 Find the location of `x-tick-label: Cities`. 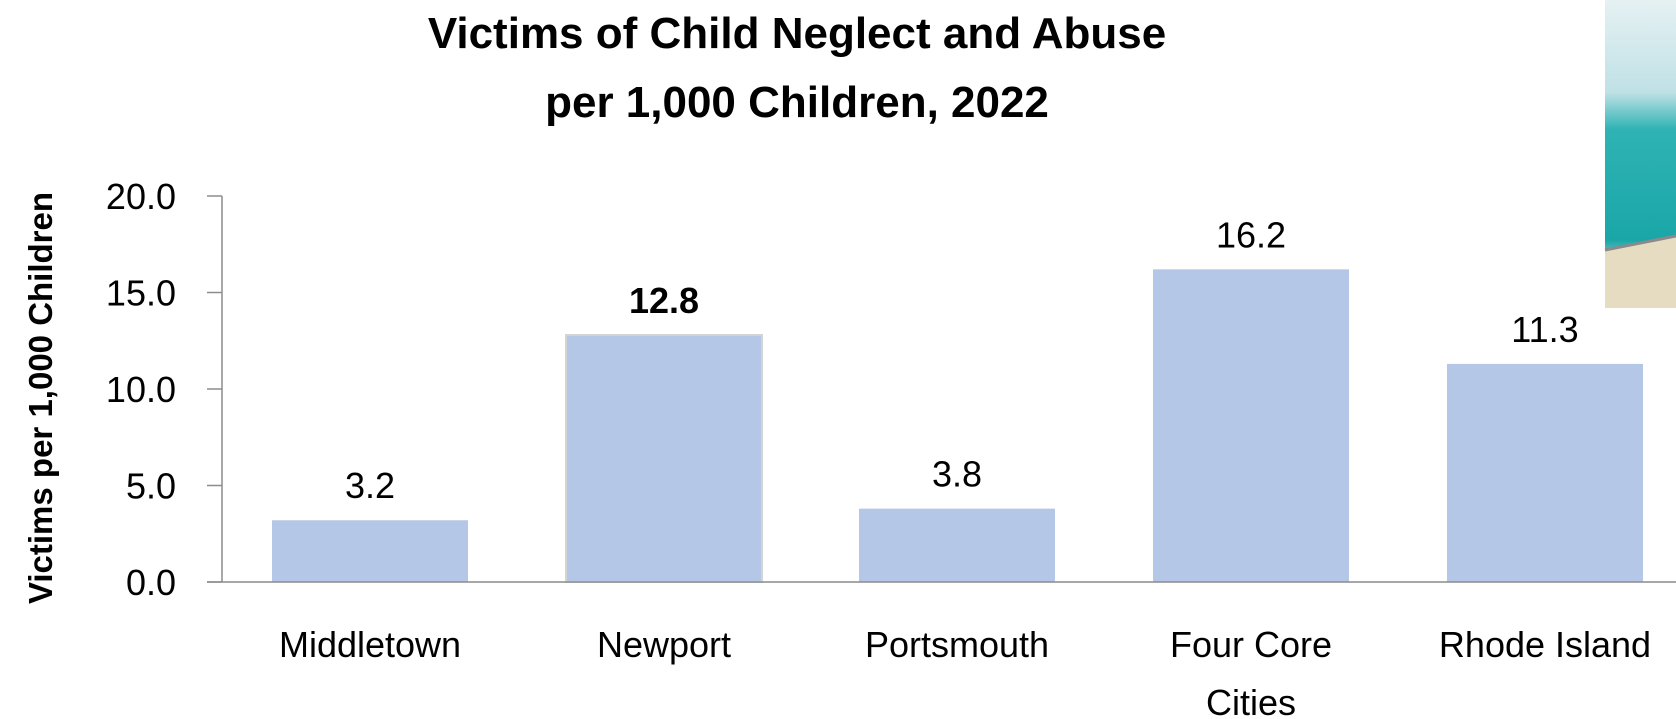

x-tick-label: Cities is located at coordinates (1251, 700).